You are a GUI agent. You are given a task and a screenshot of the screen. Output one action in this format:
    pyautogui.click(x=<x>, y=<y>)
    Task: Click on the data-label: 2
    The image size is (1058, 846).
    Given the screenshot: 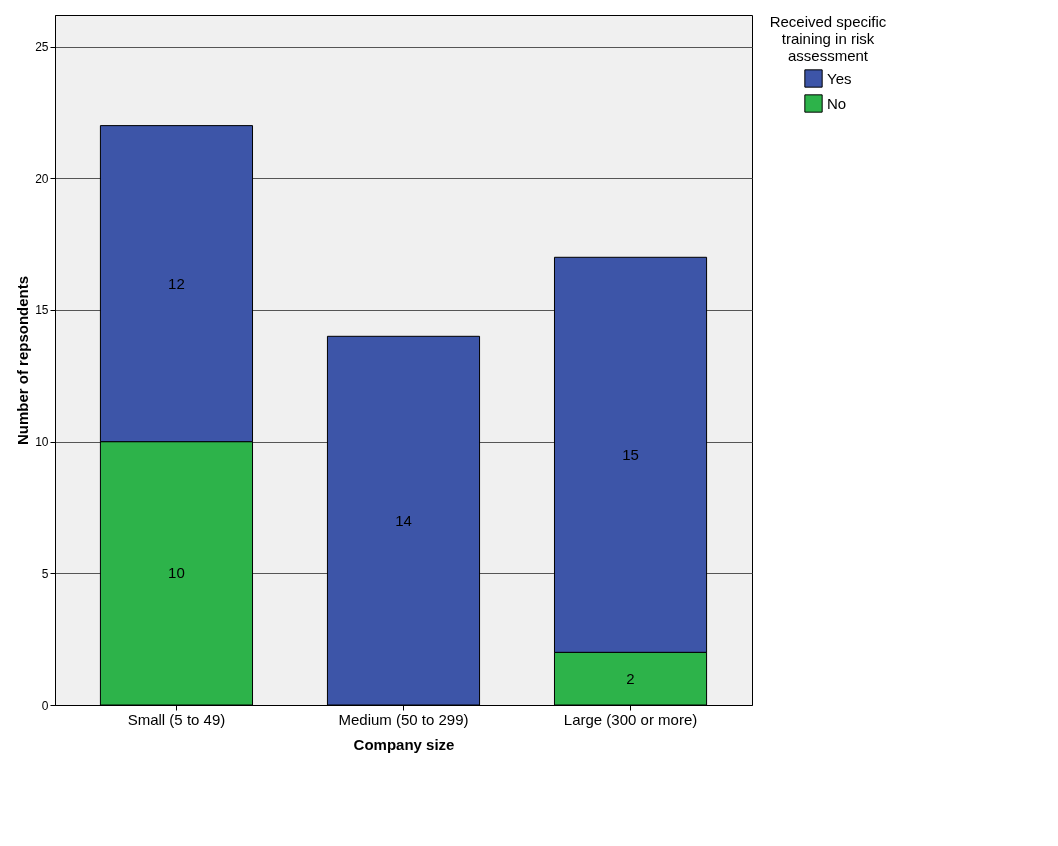 What is the action you would take?
    pyautogui.click(x=630, y=678)
    